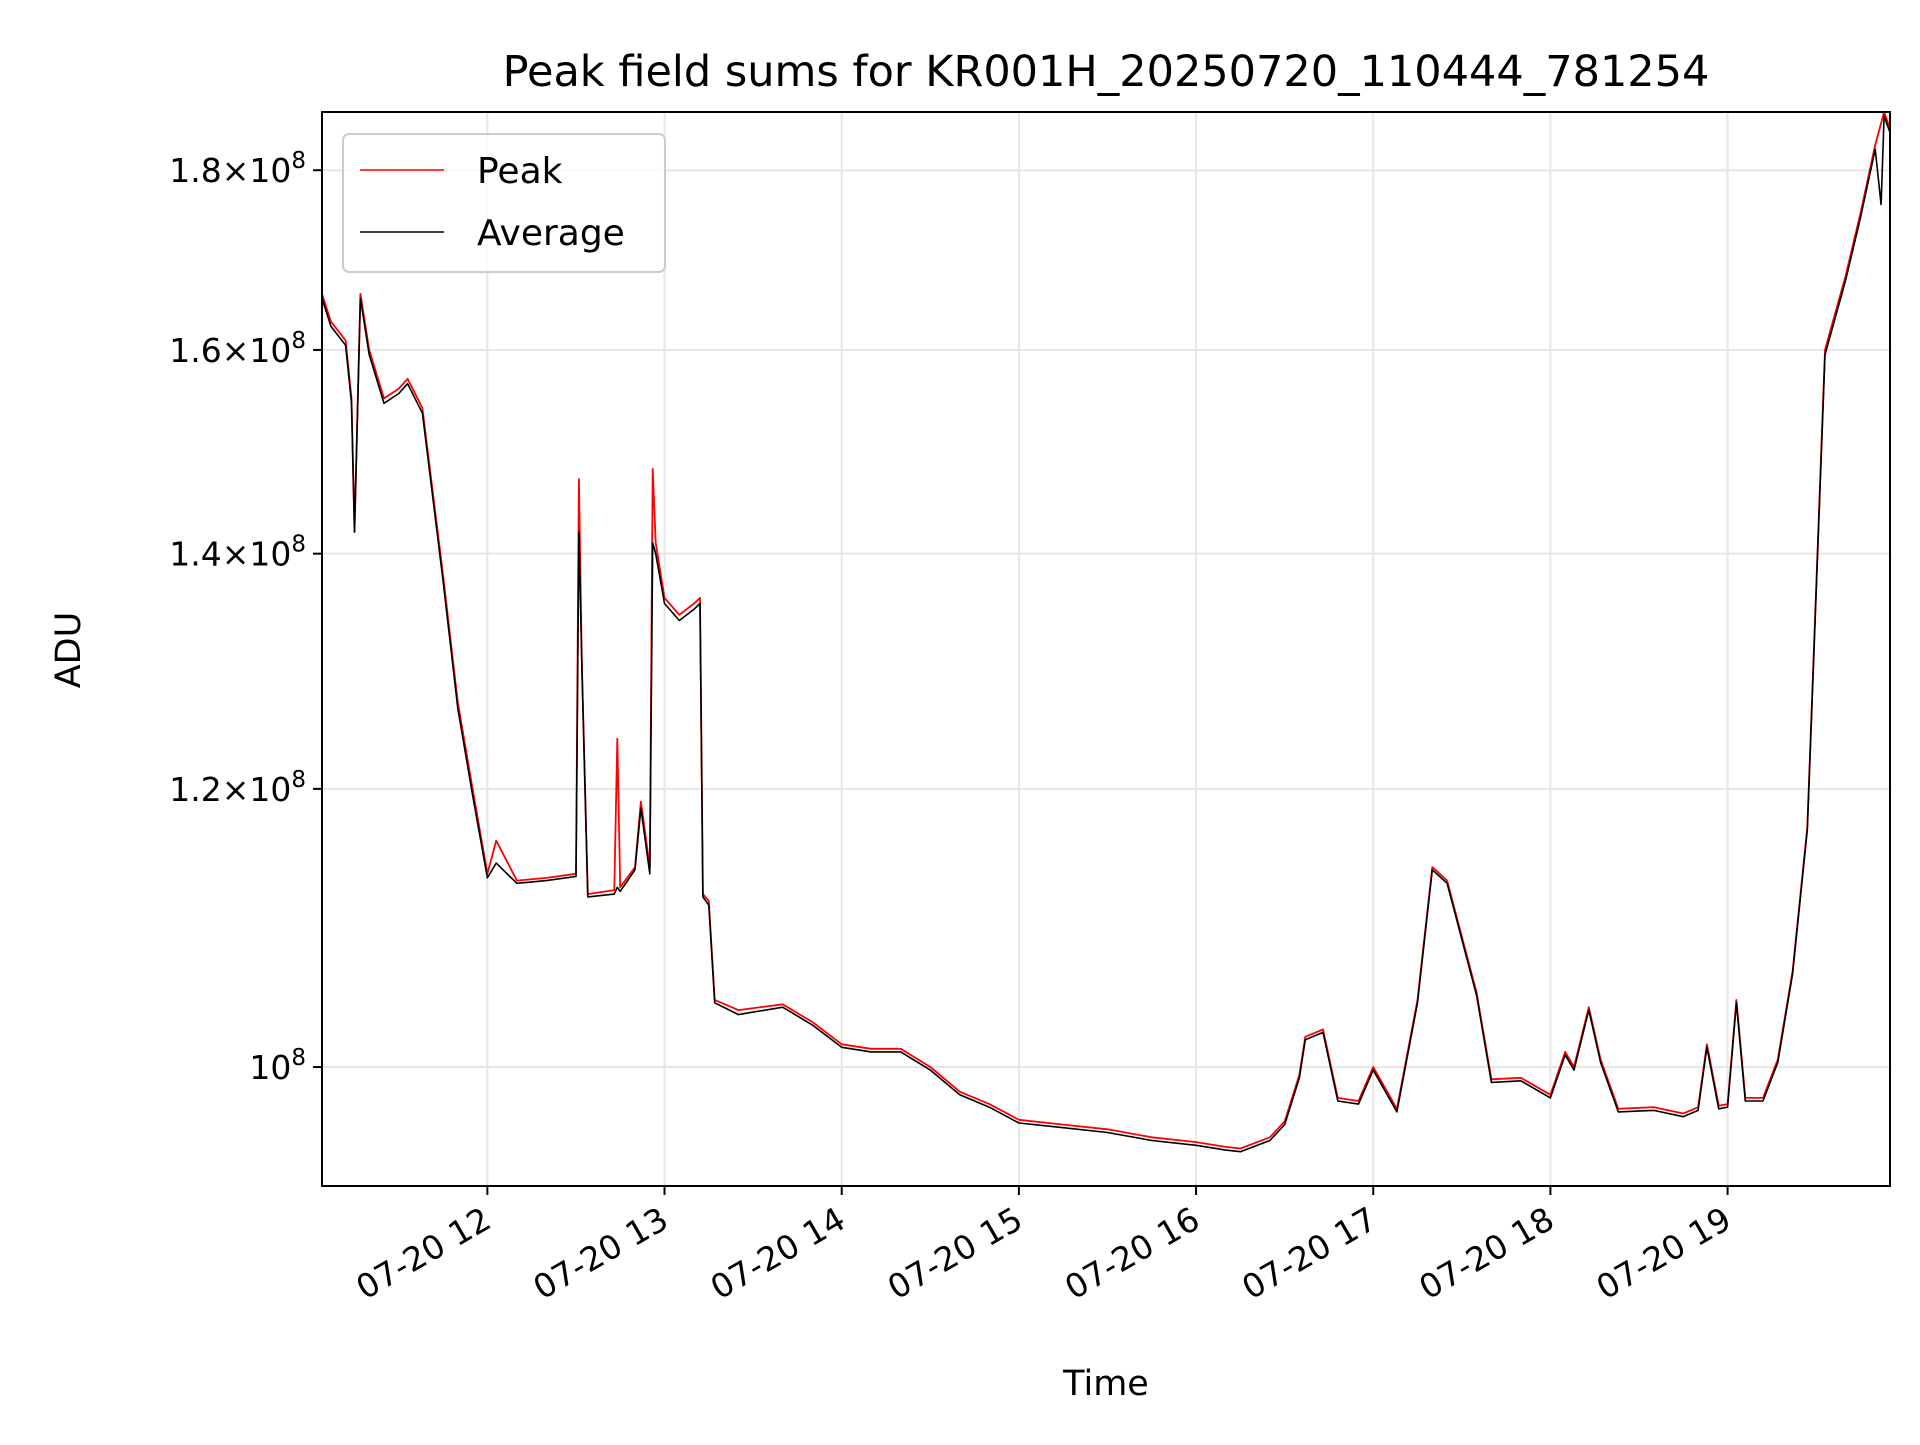  What do you see at coordinates (237, 349) in the screenshot?
I see `y-tick-label: 1.6×108` at bounding box center [237, 349].